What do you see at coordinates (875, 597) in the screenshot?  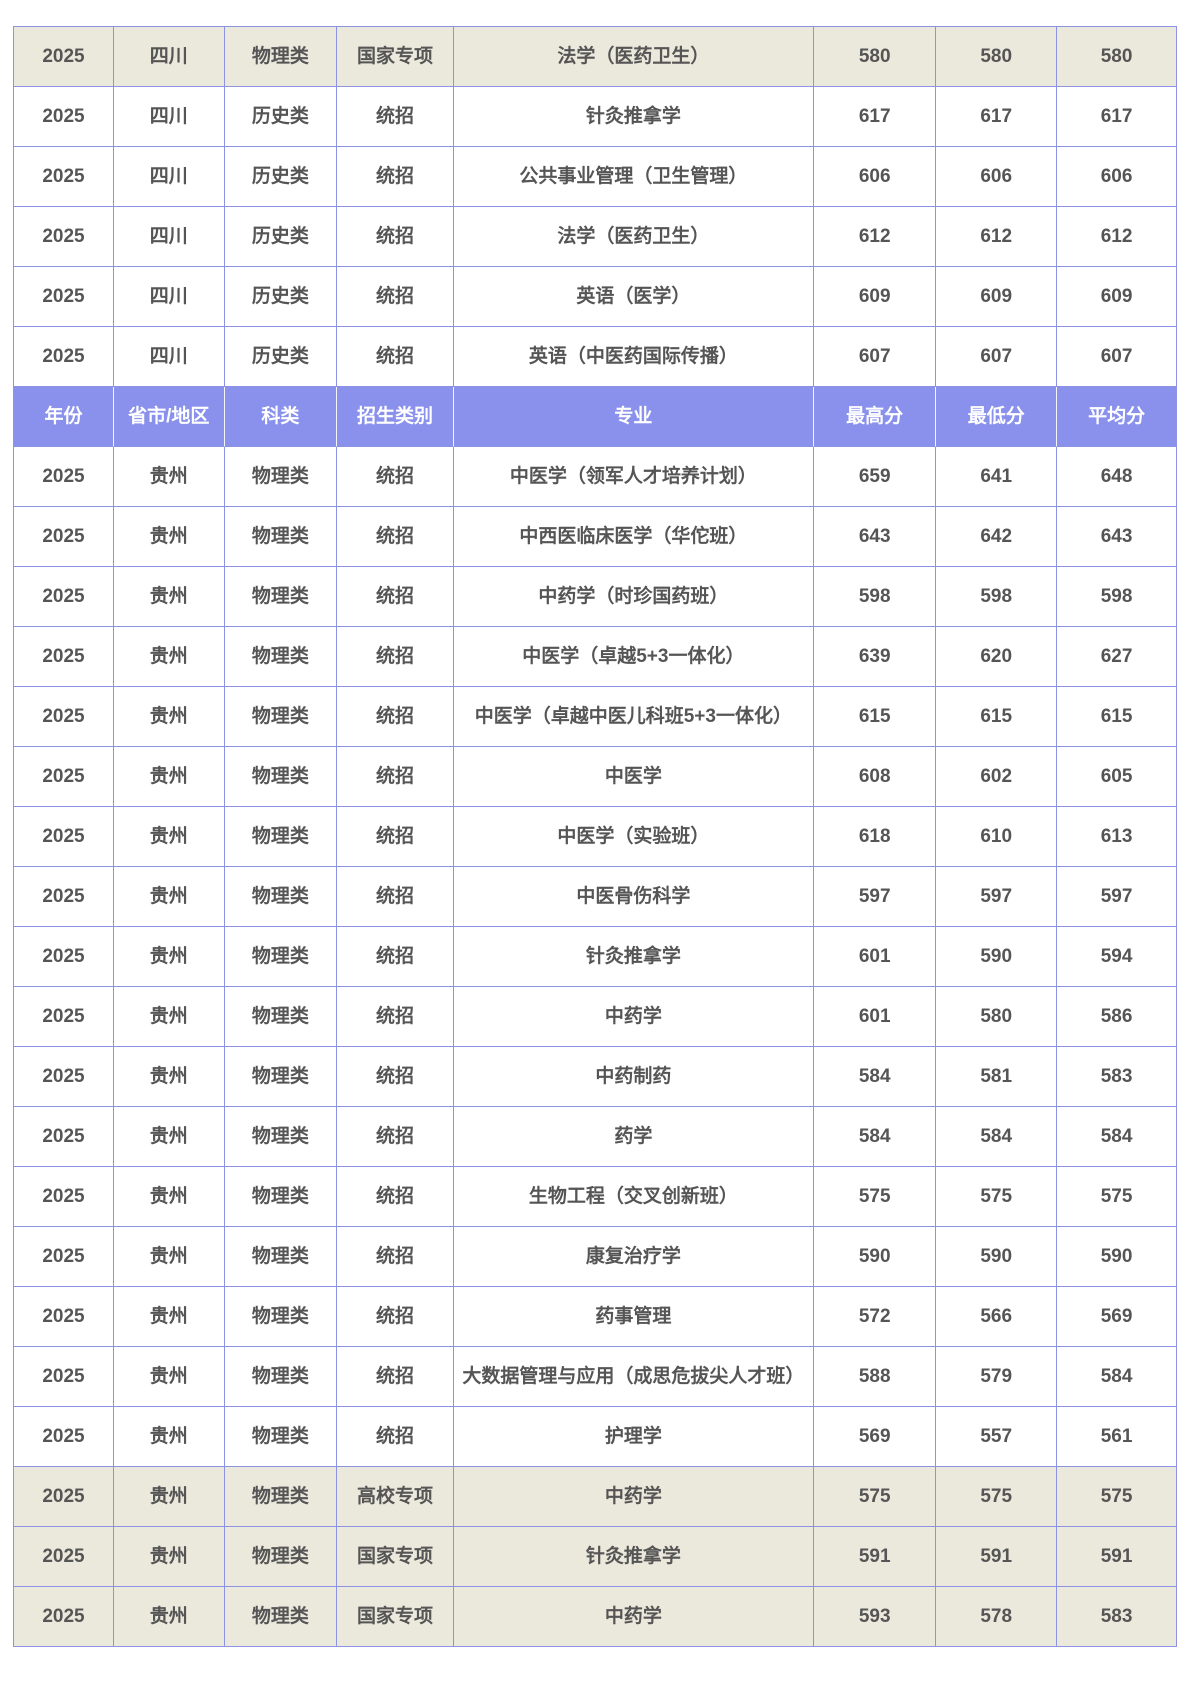 I see `cell-max-score: 598` at bounding box center [875, 597].